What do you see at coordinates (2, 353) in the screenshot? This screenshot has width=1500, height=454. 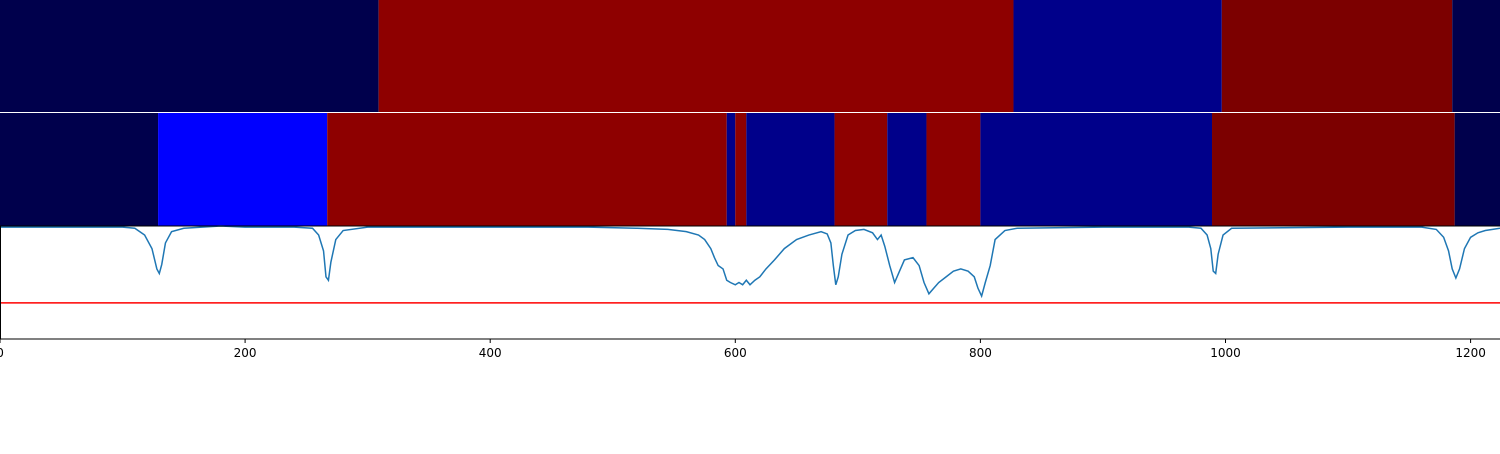 I see `x-tick-label: 0` at bounding box center [2, 353].